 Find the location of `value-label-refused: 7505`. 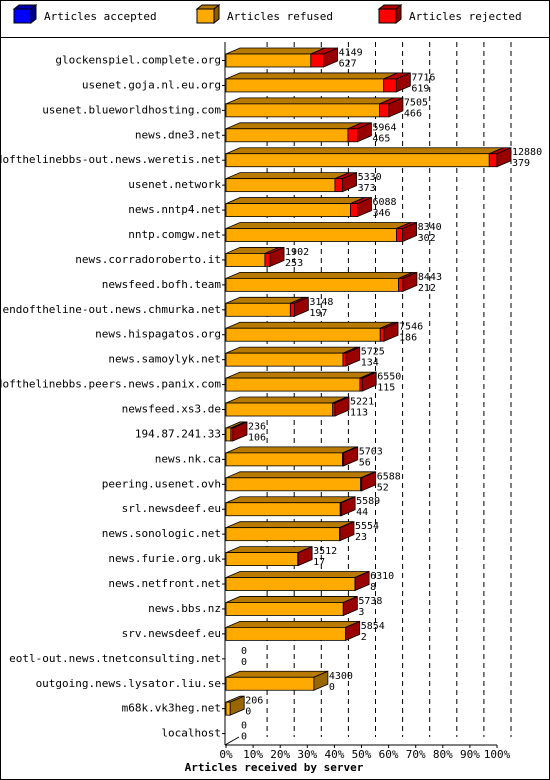

value-label-refused: 7505 is located at coordinates (416, 102).